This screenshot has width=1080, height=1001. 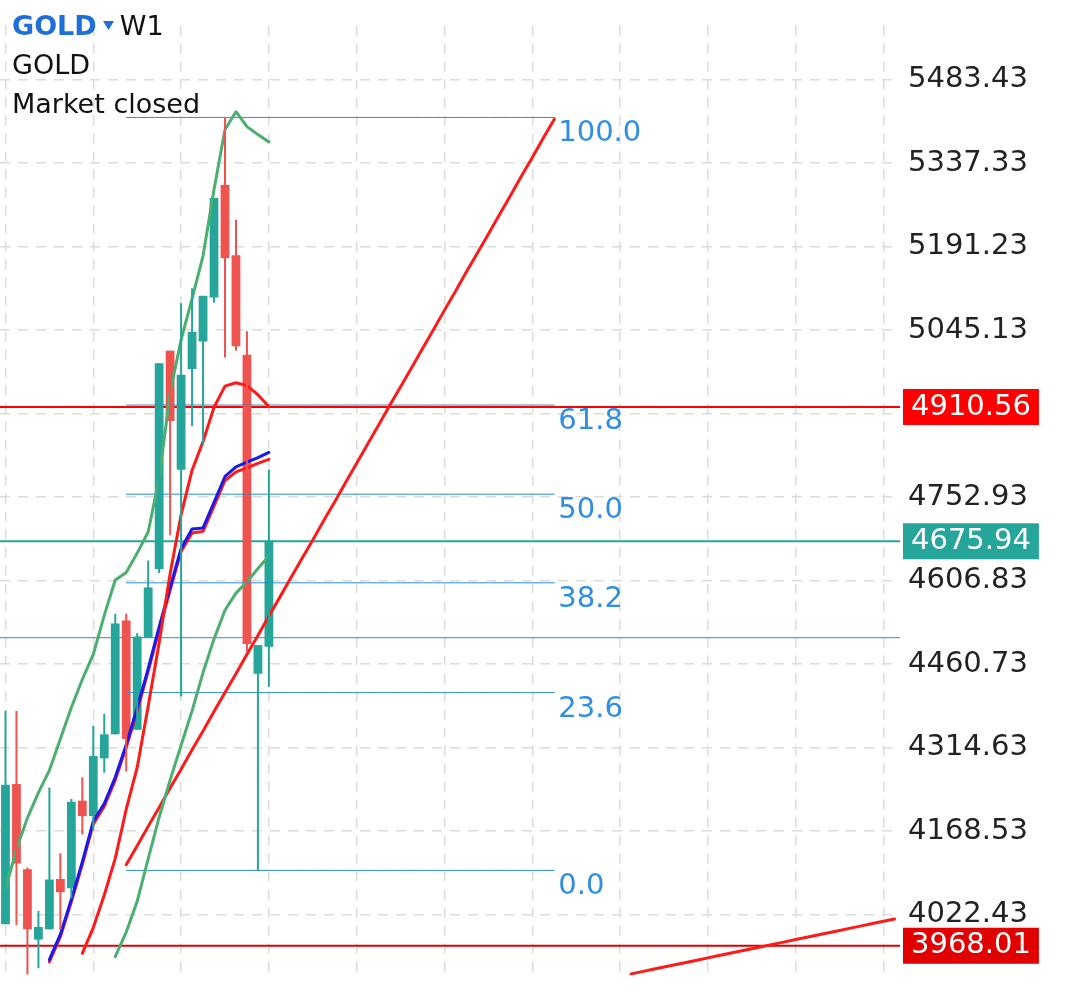 I want to click on y-tick-label: 5191.23, so click(x=968, y=244).